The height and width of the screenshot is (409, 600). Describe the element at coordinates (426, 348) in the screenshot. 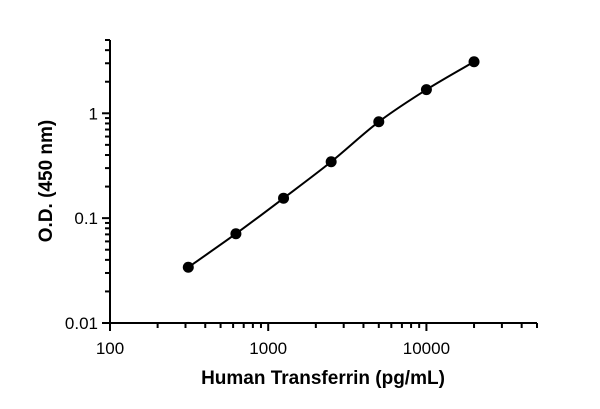

I see `x-tick-label: 10000` at that location.